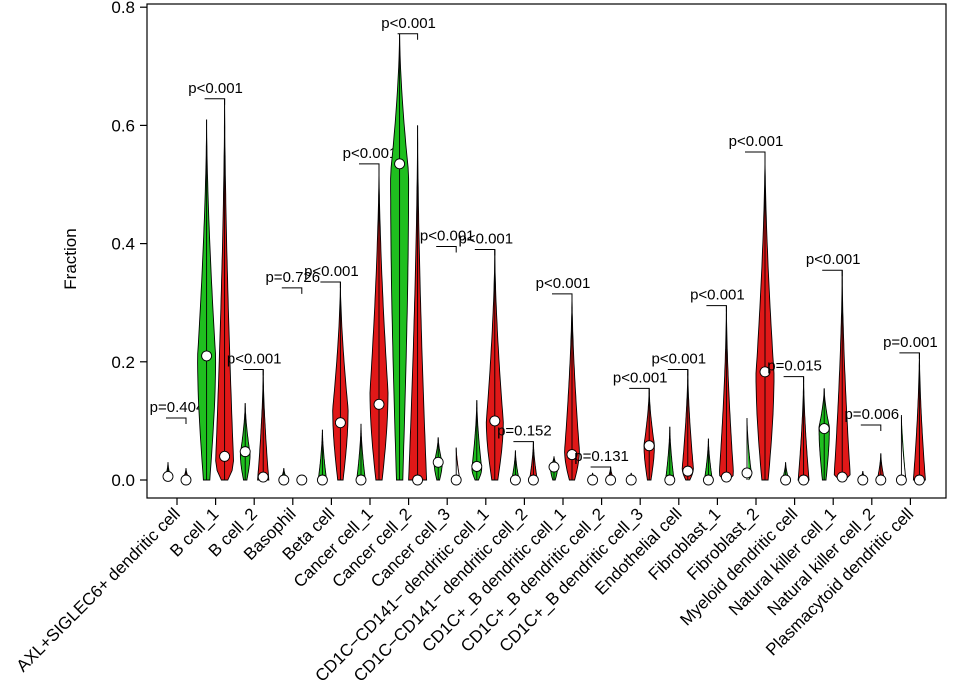 This screenshot has height=696, width=957. Describe the element at coordinates (123, 244) in the screenshot. I see `y-tick-label: 0.4` at that location.